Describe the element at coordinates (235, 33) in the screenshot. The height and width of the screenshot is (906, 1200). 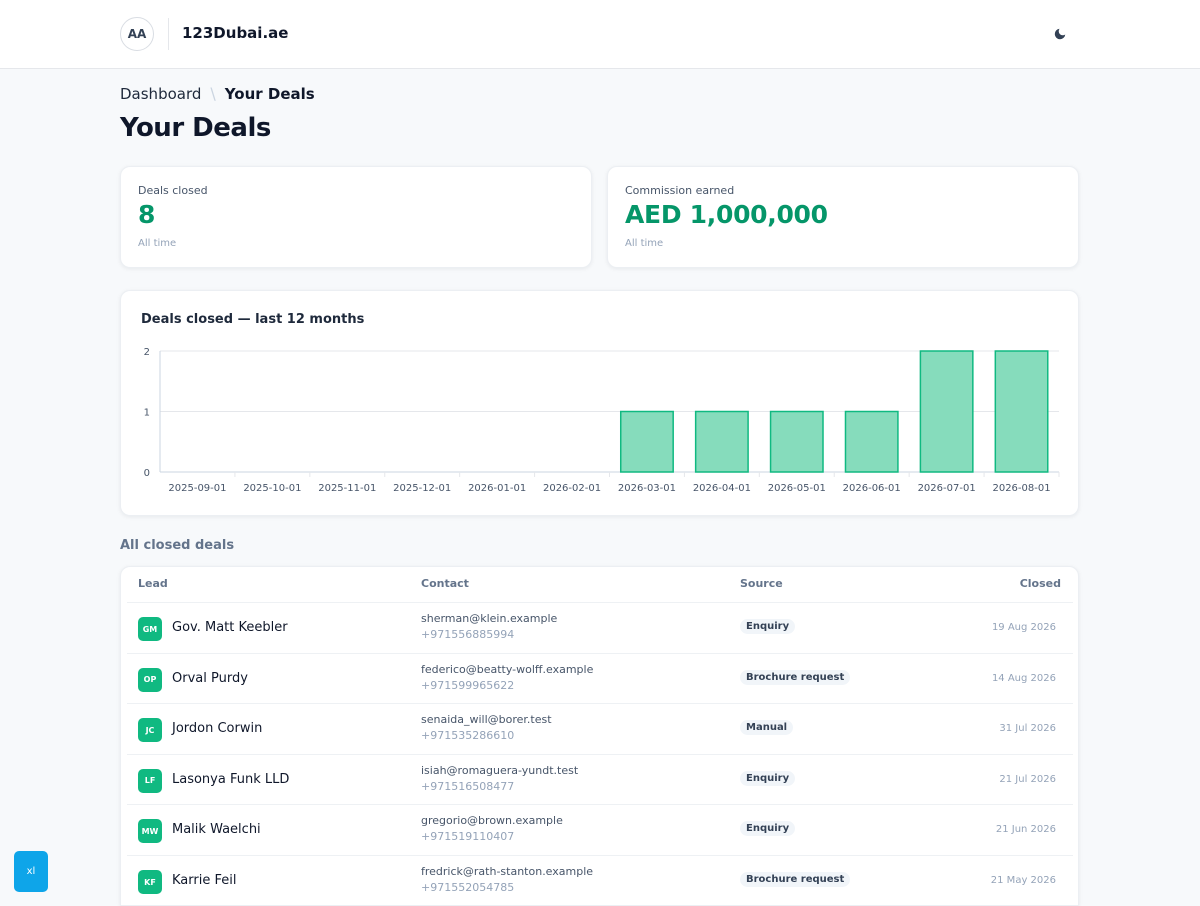
I see `brand-name: 123Dubai.ae` at that location.